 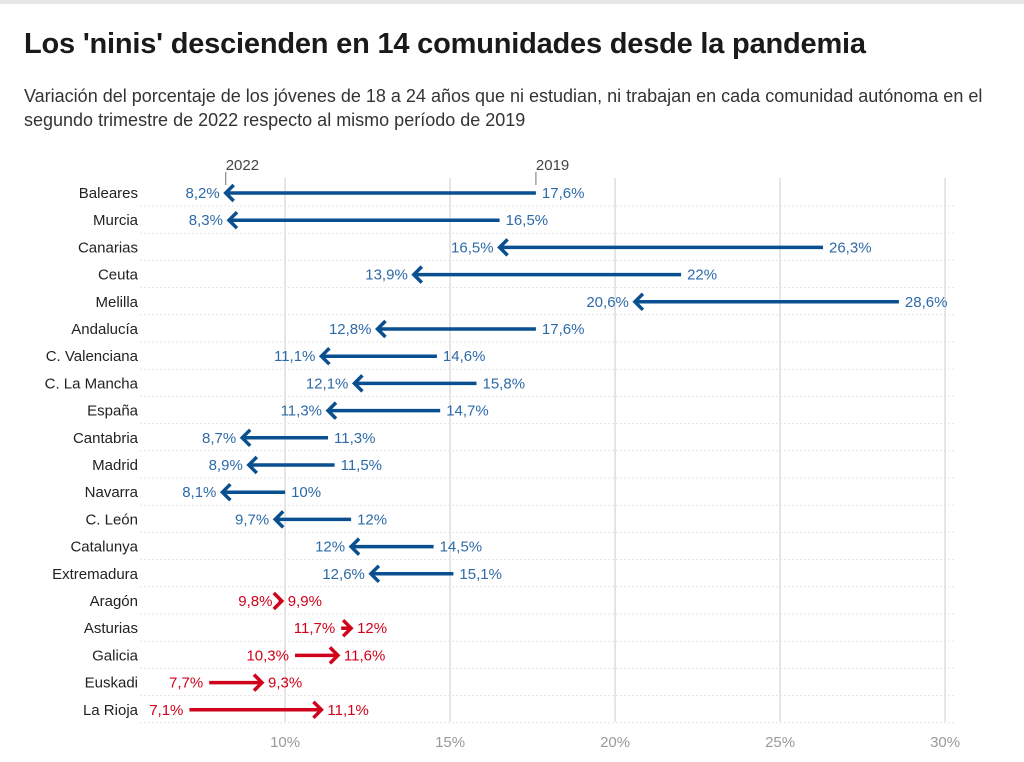 I want to click on value-label-2022: 12,6%, so click(x=343, y=574).